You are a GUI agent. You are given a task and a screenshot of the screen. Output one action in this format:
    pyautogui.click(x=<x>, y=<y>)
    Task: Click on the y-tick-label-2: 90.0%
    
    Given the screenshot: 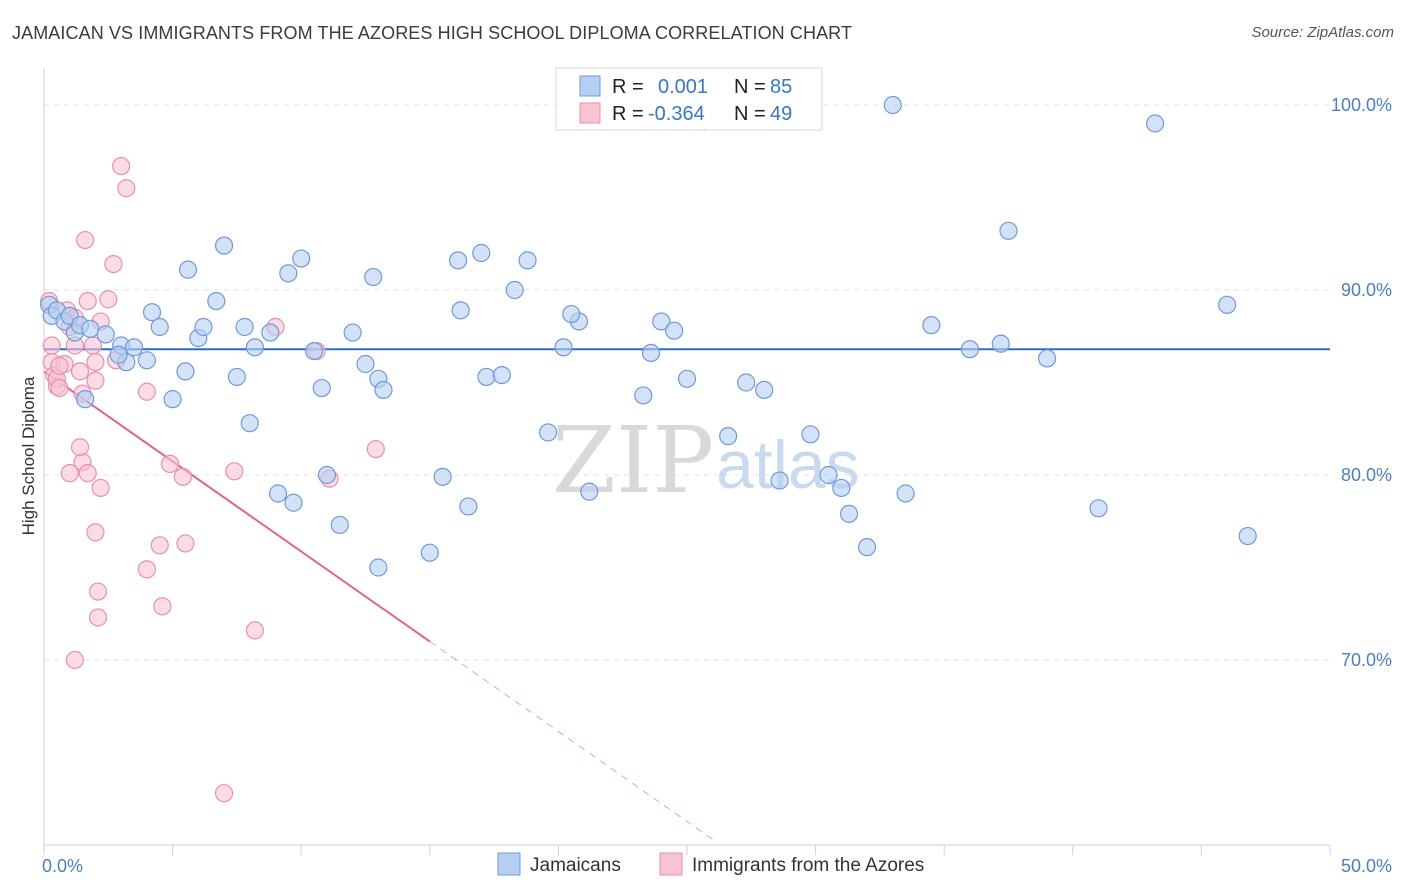 What is the action you would take?
    pyautogui.click(x=1366, y=290)
    